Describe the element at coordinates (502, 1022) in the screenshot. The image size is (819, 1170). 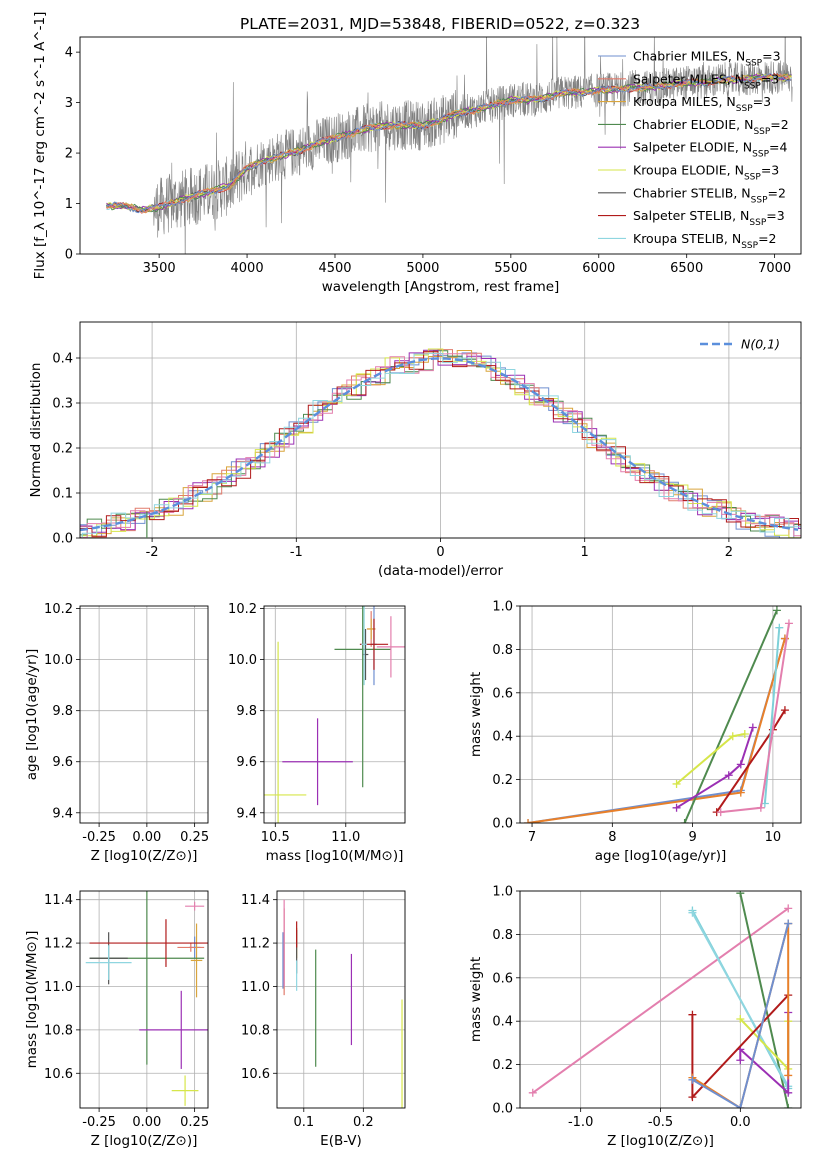
I see `y-tick-label: 0.4` at that location.